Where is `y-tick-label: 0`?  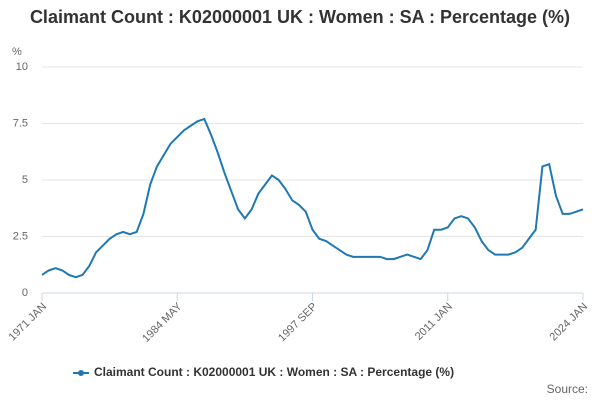 y-tick-label: 0 is located at coordinates (25, 293).